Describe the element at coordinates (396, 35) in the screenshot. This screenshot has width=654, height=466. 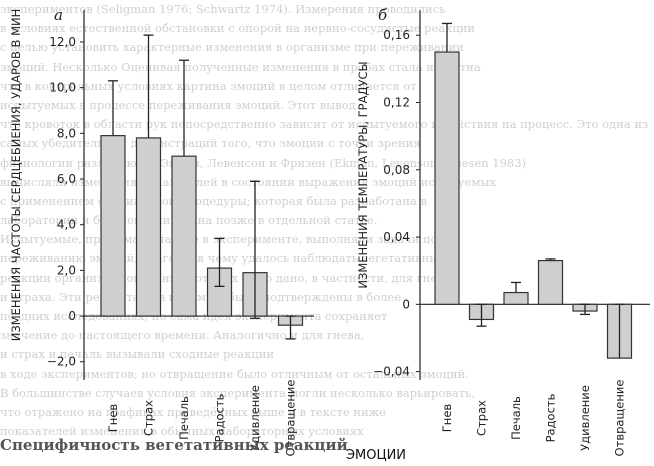
I see `y-tick-label: 0,16` at that location.